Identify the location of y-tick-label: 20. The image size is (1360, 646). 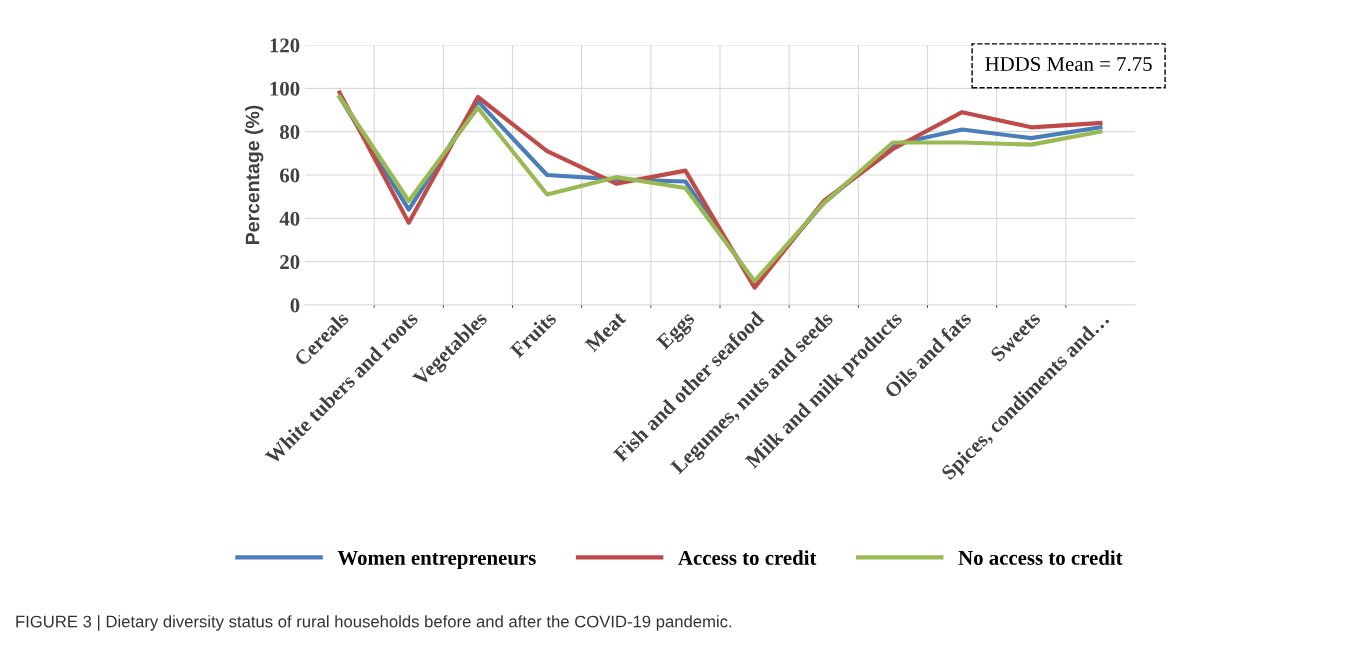
(290, 262).